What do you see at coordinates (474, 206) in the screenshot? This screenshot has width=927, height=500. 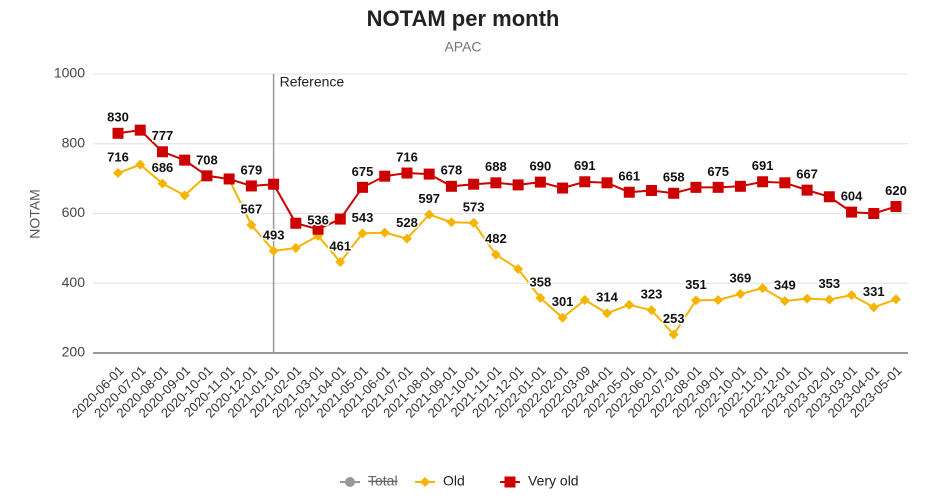 I see `data-label: 573` at bounding box center [474, 206].